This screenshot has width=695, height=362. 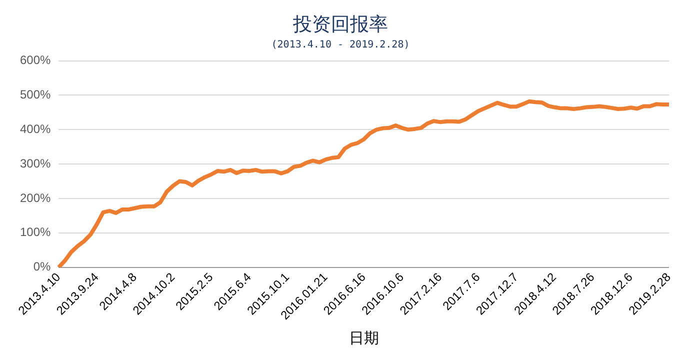 I want to click on y-tick-label: 200%, so click(x=36, y=197).